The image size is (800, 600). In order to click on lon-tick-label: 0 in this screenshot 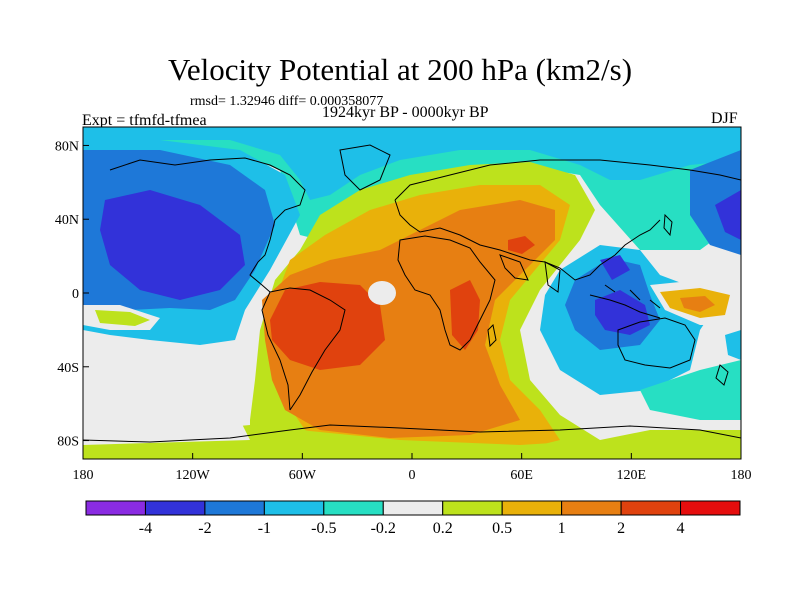, I will do `click(412, 475)`.